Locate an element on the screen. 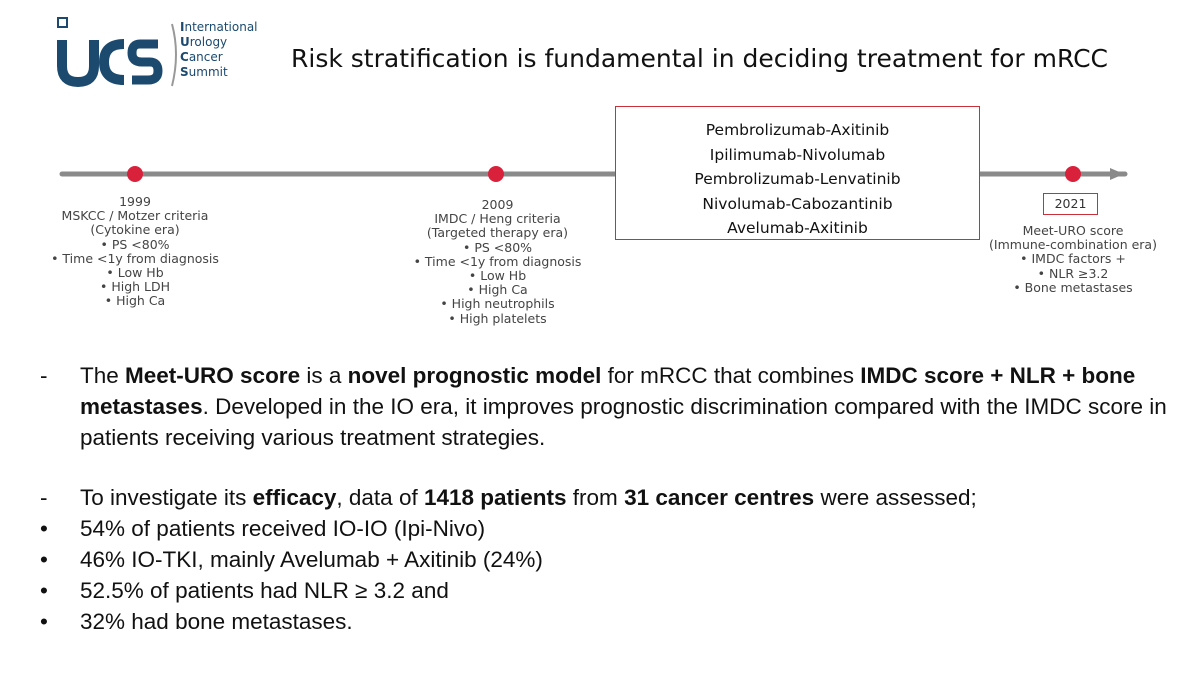  text-run: for mRCC that combines is located at coordinates (731, 375).